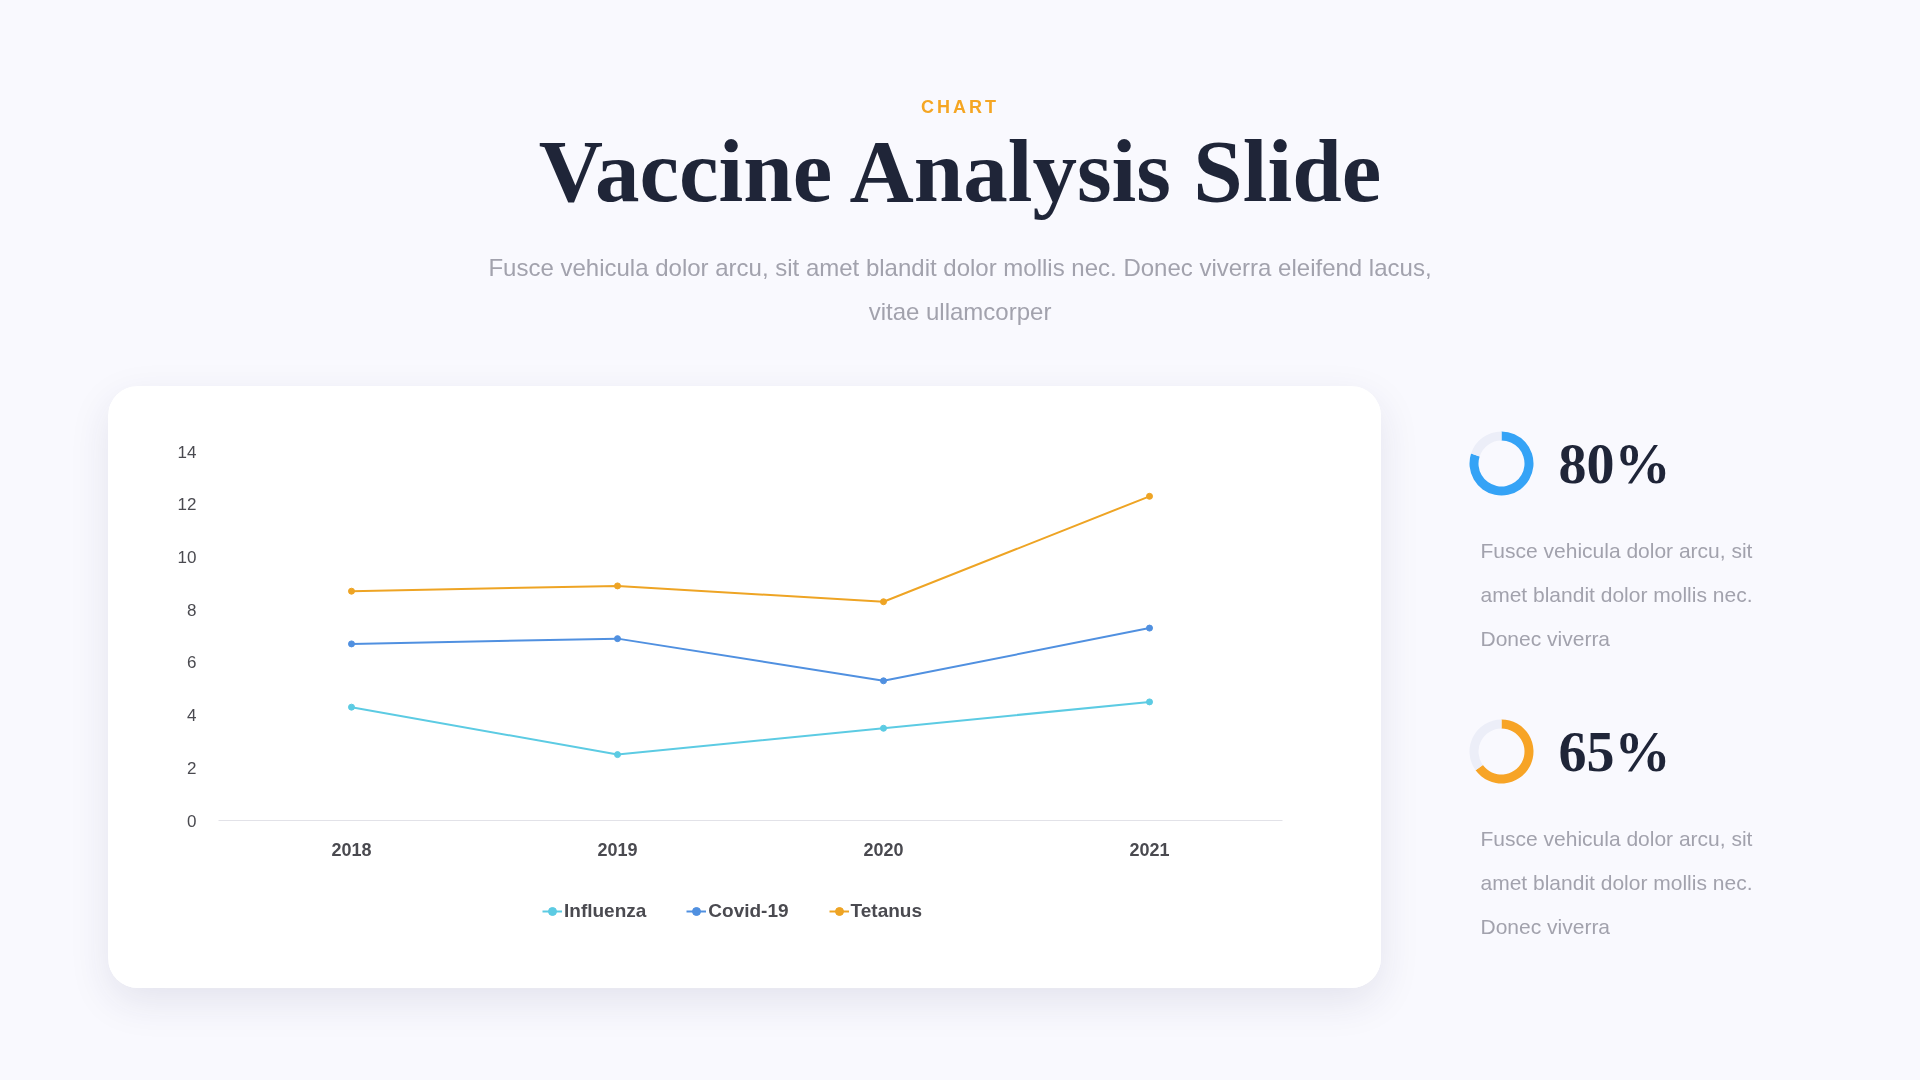 The height and width of the screenshot is (1080, 1920). What do you see at coordinates (187, 452) in the screenshot?
I see `y-tick-label: 14` at bounding box center [187, 452].